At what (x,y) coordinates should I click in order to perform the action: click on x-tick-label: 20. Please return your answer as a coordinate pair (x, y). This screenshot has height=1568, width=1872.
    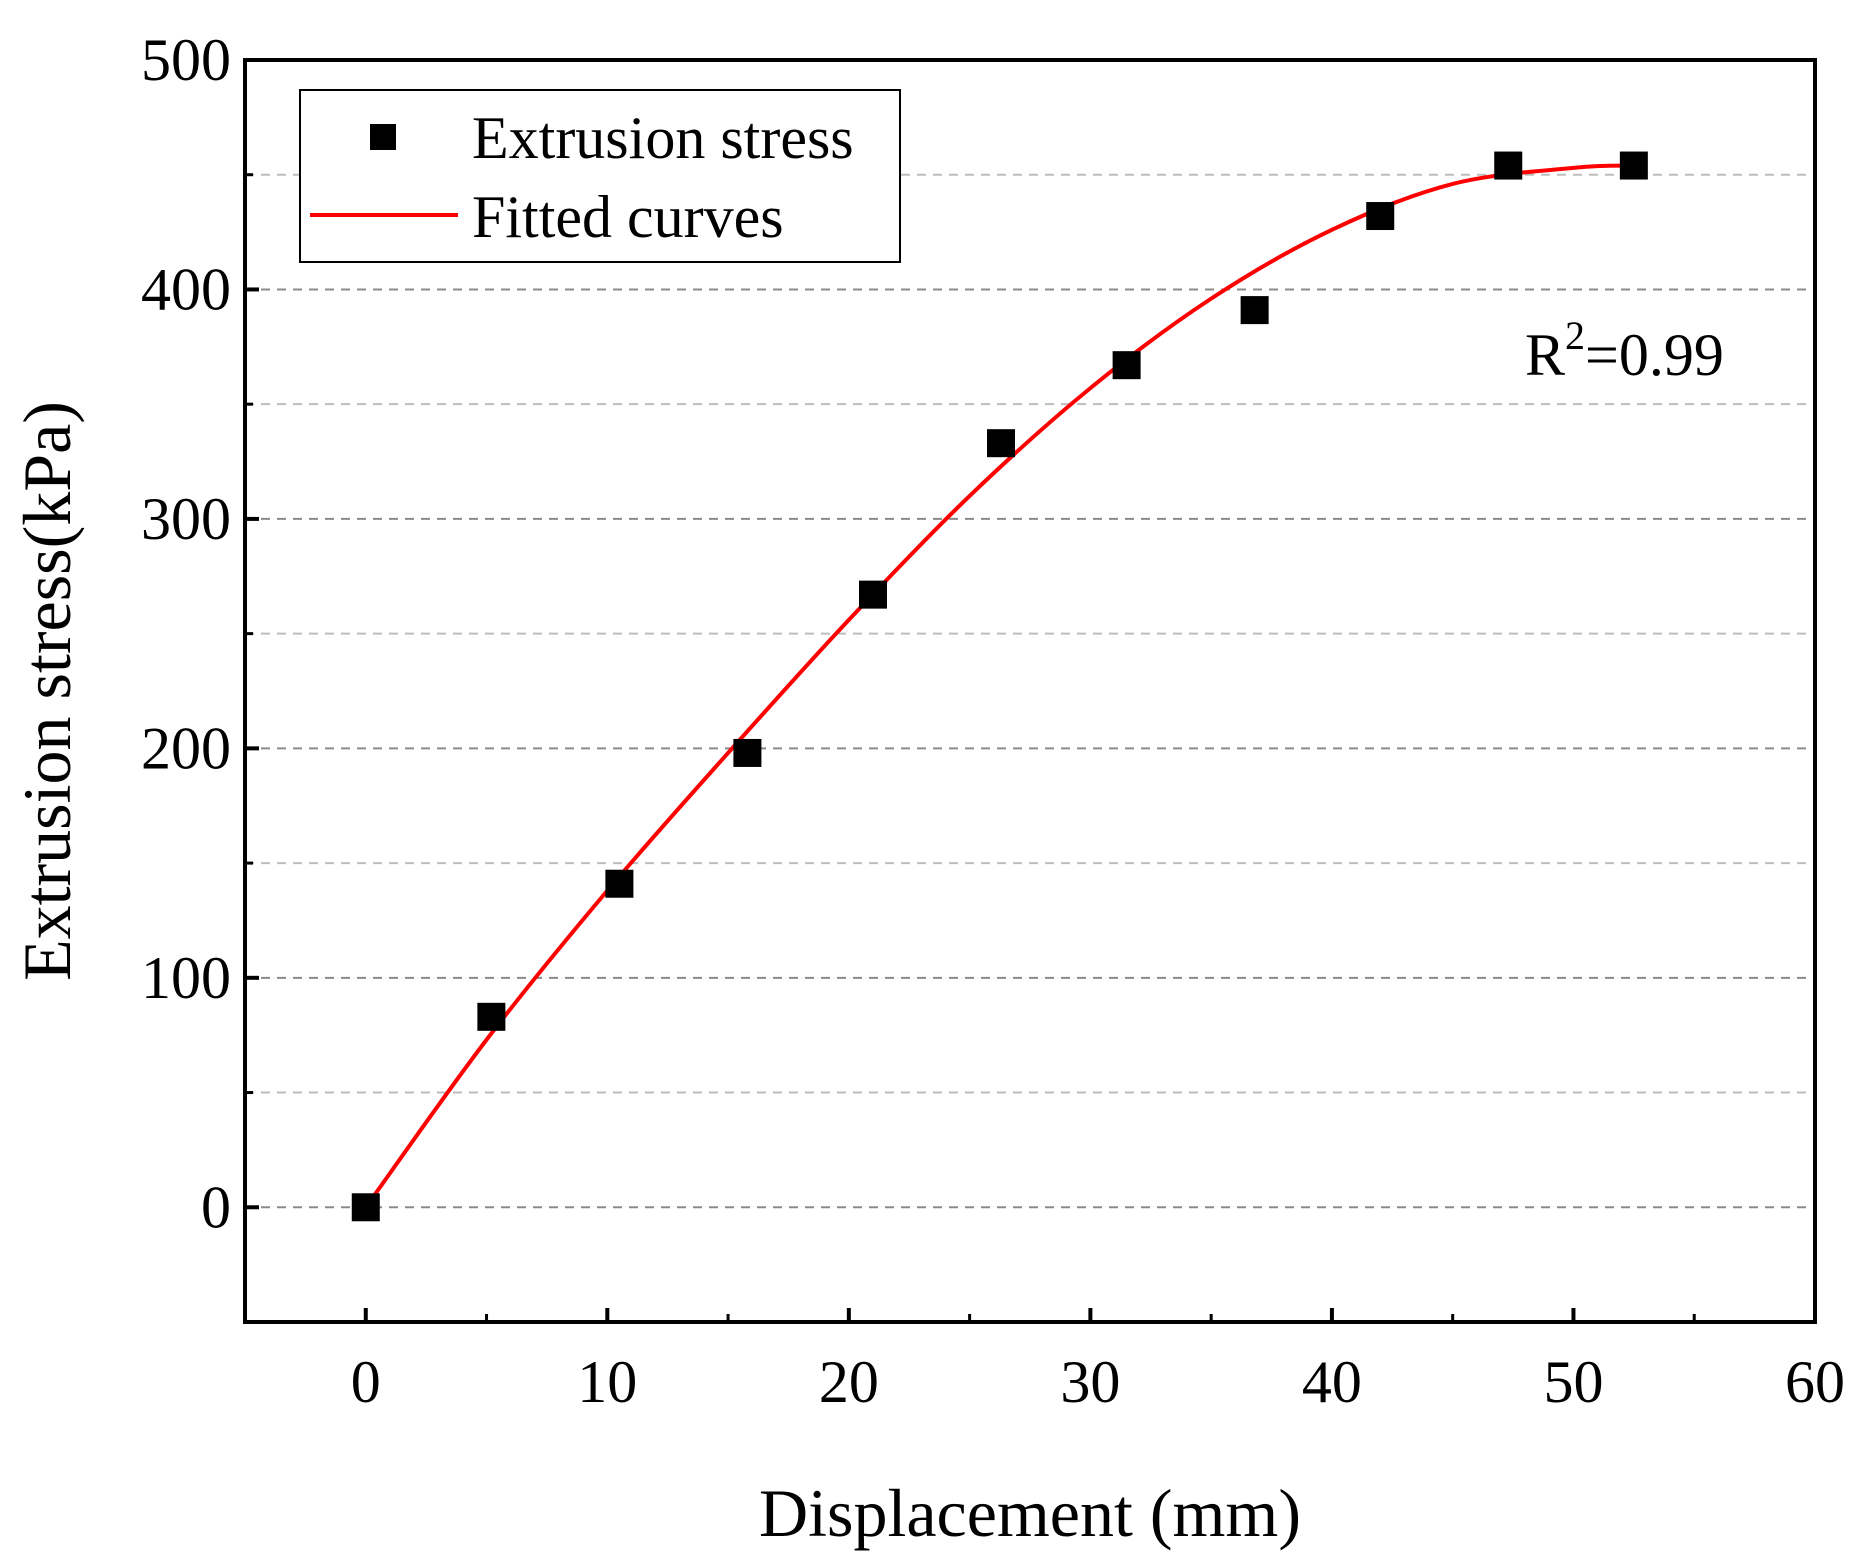
    Looking at the image, I should click on (849, 1382).